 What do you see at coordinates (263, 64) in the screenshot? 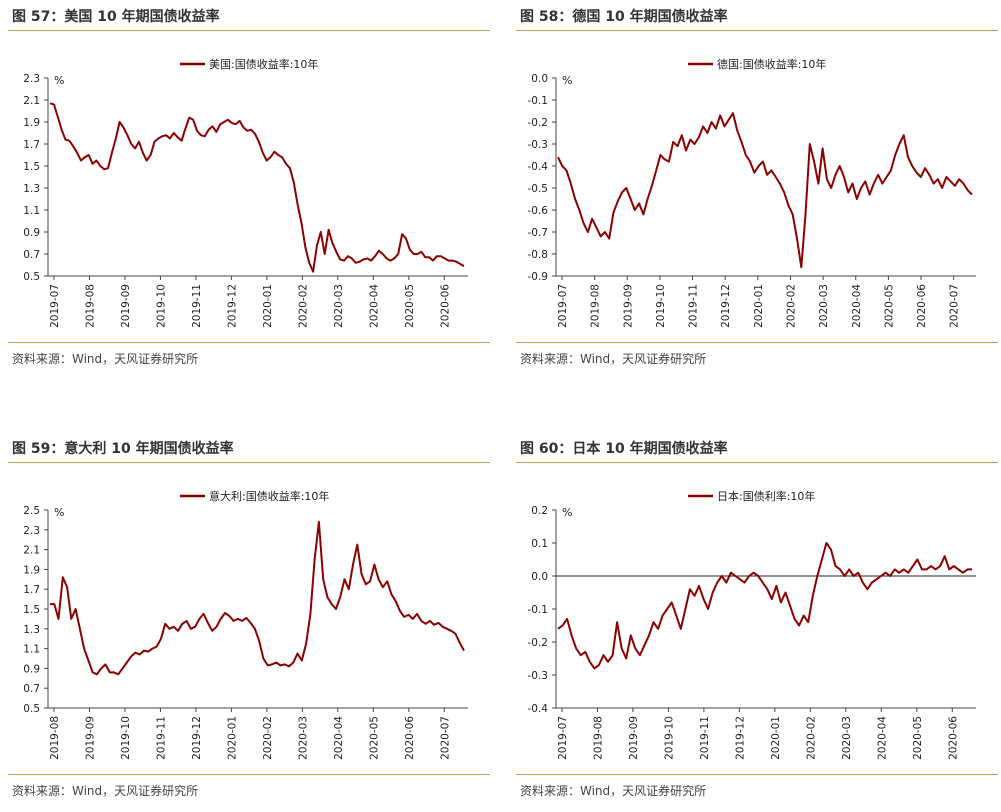
I see `legend-label: 美国:国债收益率:10年` at bounding box center [263, 64].